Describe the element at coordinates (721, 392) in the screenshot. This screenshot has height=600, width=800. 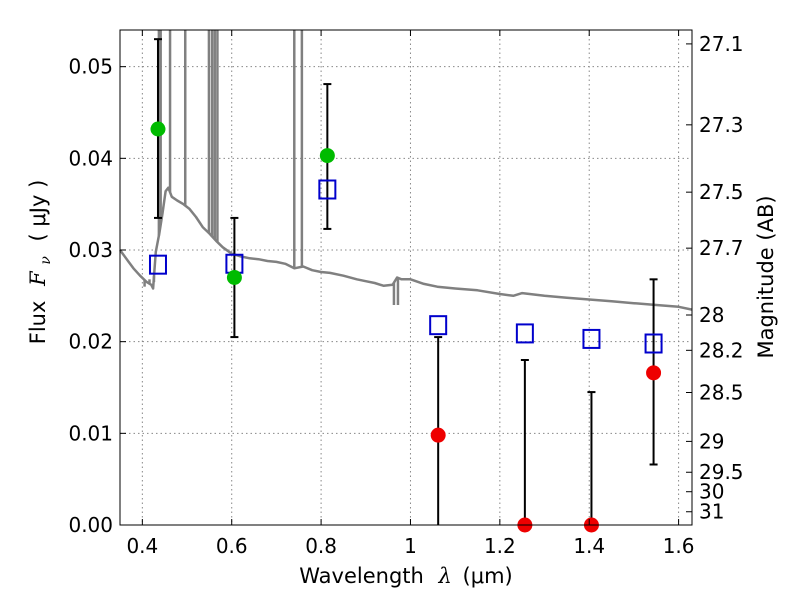
I see `y2-tick-label: 28.5` at that location.